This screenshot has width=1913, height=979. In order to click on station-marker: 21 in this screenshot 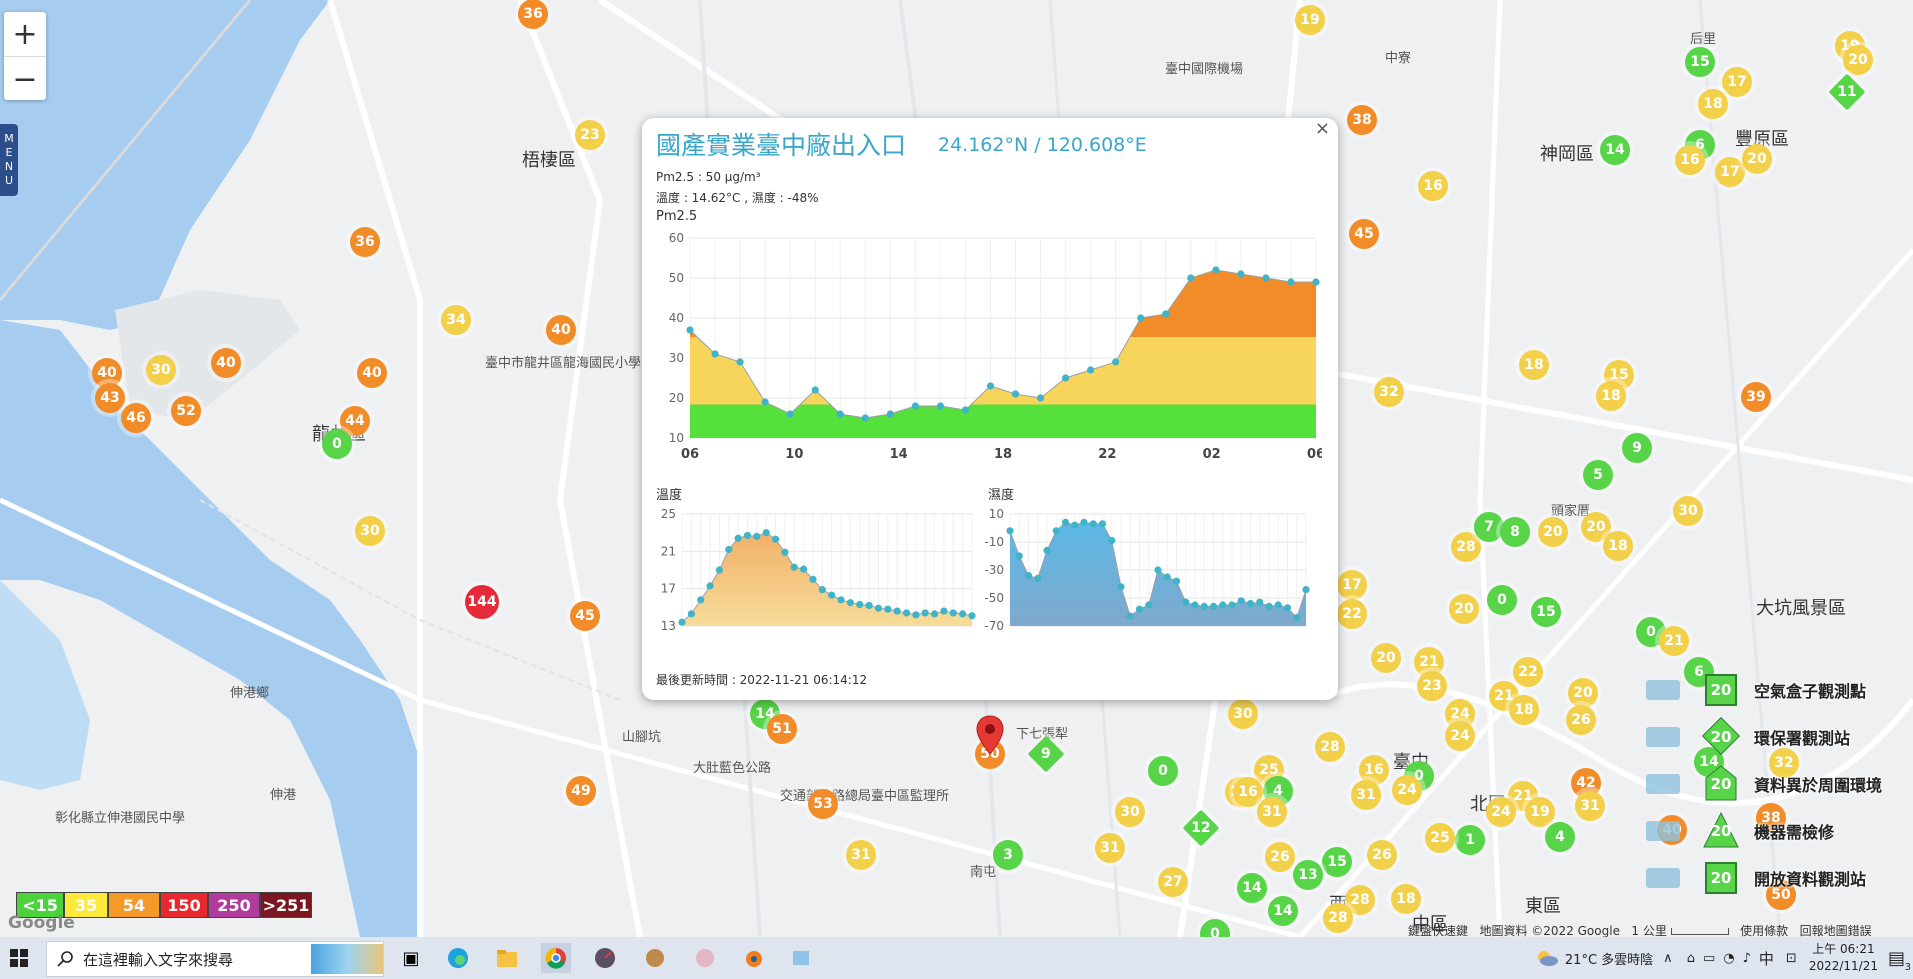, I will do `click(1674, 641)`.